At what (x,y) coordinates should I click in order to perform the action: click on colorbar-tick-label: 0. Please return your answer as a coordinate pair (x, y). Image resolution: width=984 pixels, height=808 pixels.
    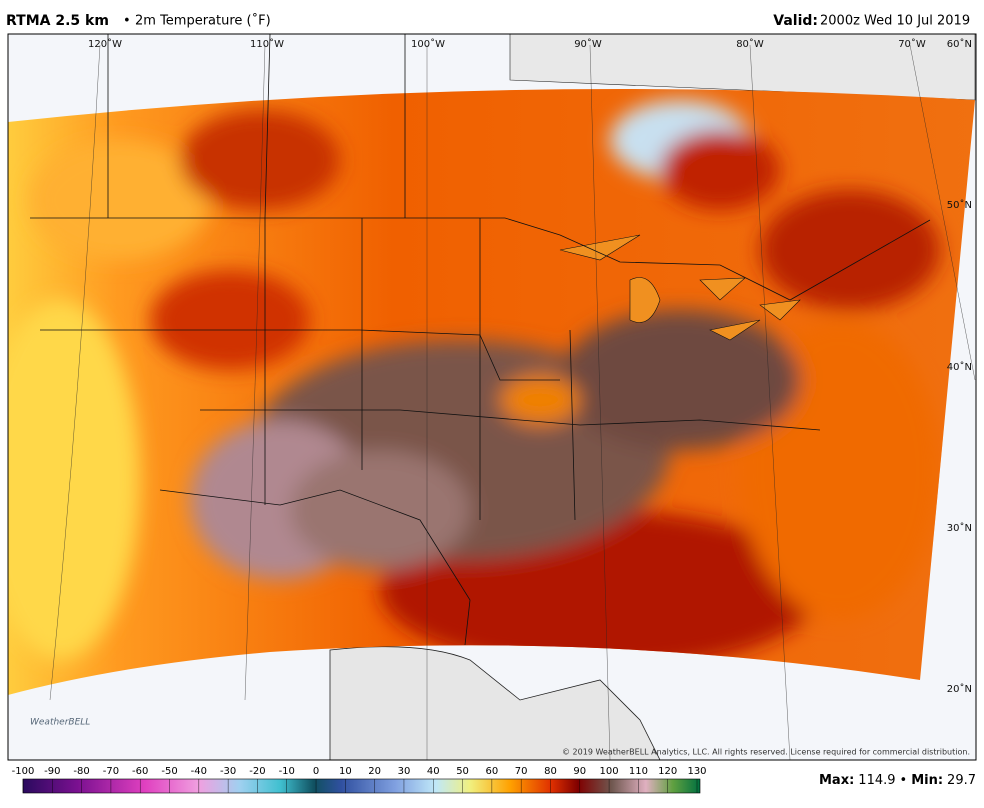
    Looking at the image, I should click on (316, 771).